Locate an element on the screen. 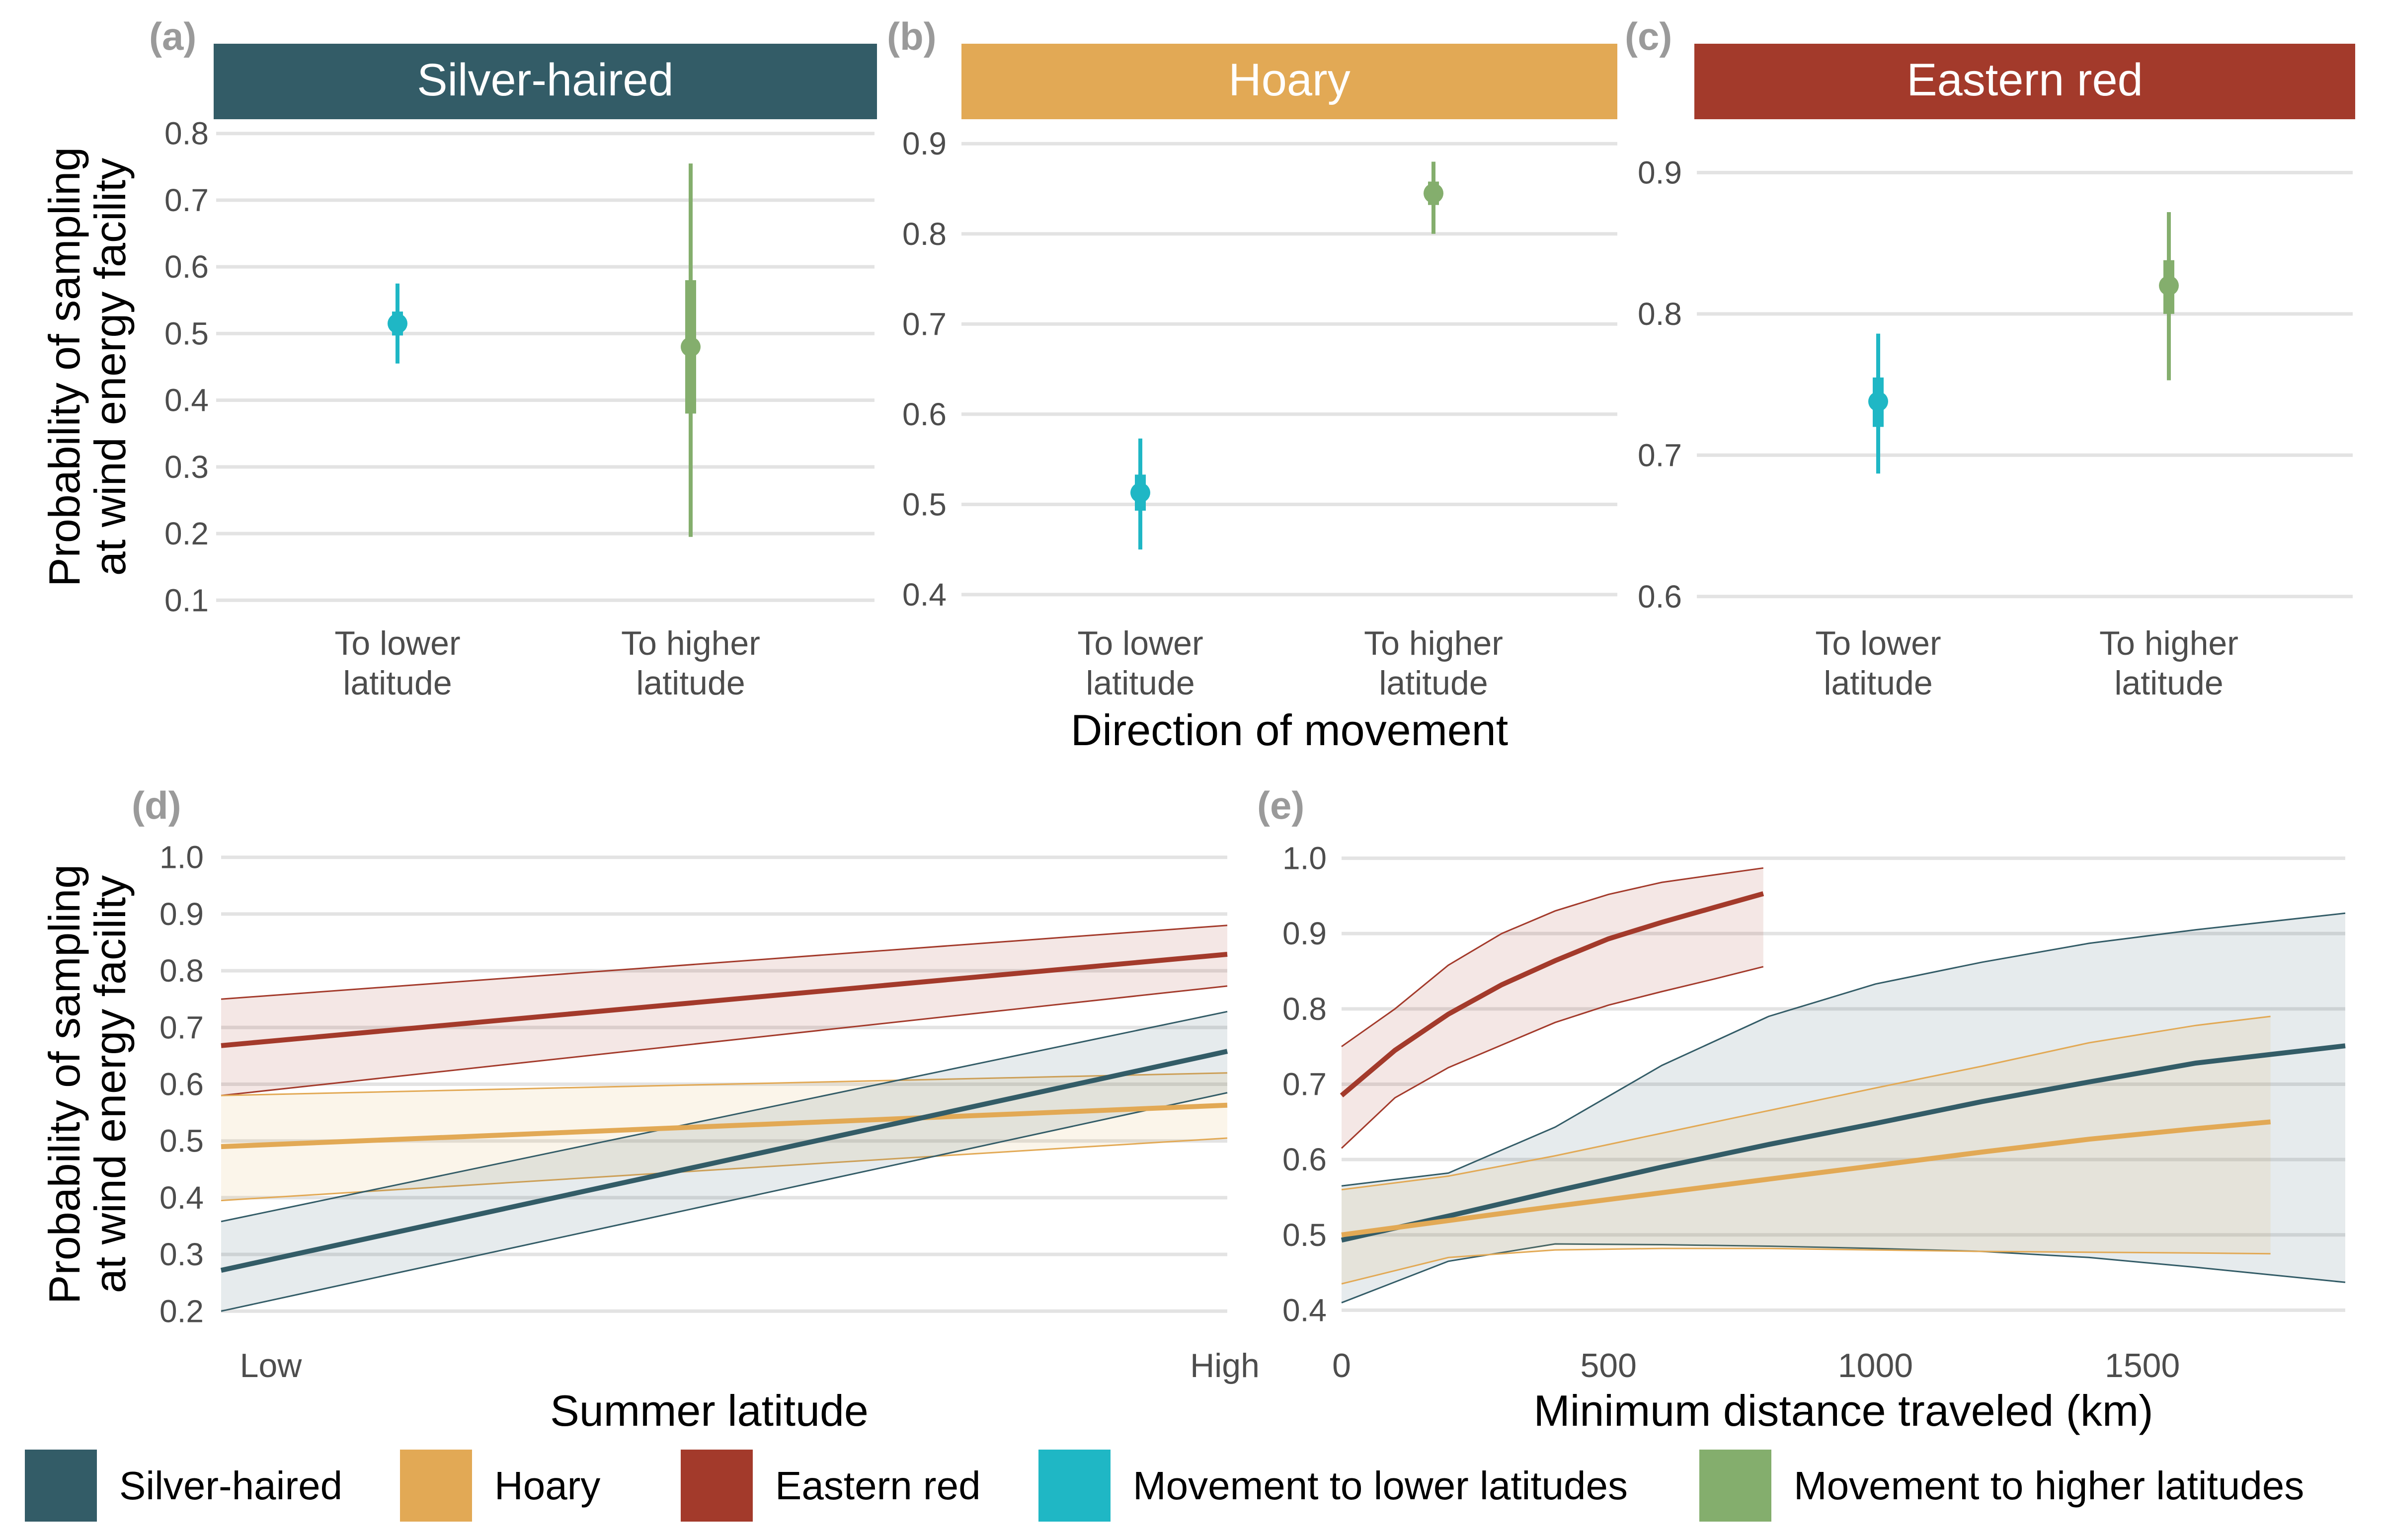 The image size is (2385, 1540). x-tick-label: High is located at coordinates (1225, 1366).